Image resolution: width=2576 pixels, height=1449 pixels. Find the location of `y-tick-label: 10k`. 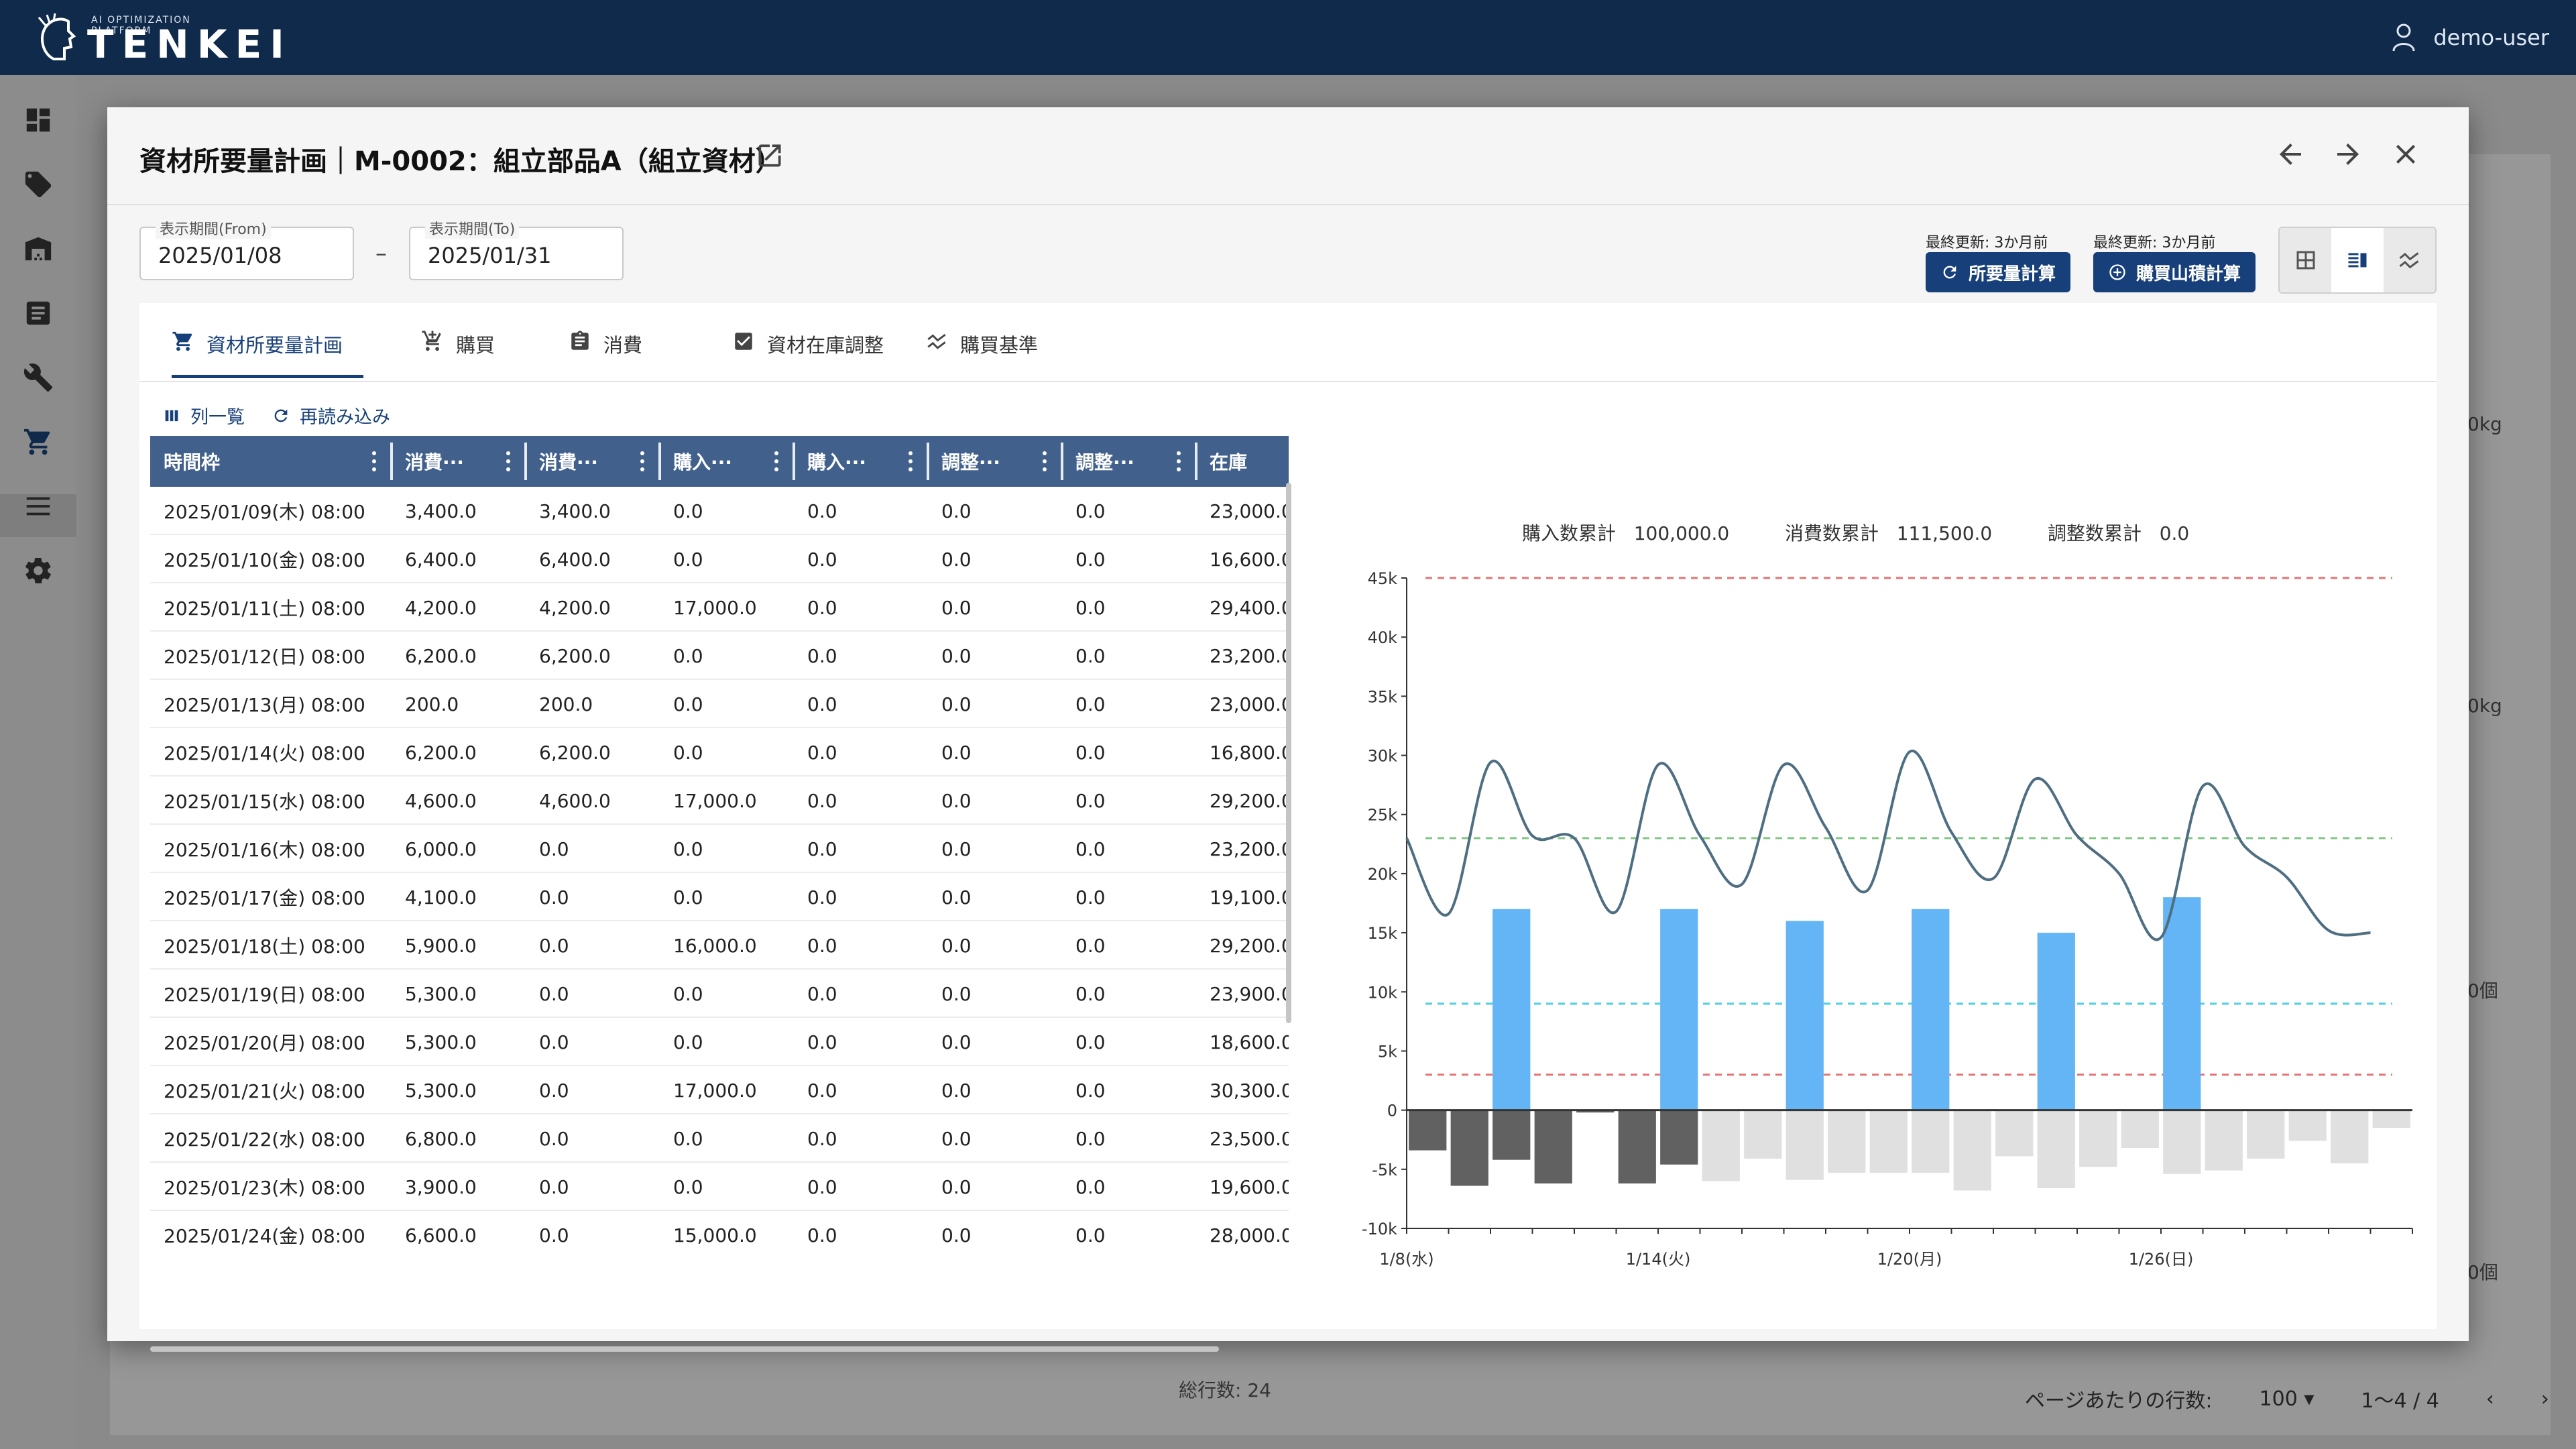

y-tick-label: 10k is located at coordinates (1383, 993).